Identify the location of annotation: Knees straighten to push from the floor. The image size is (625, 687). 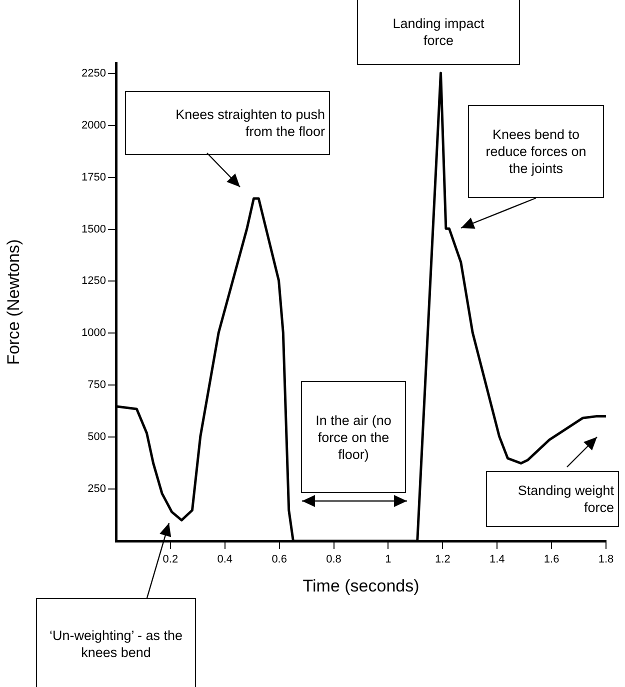
(250, 123).